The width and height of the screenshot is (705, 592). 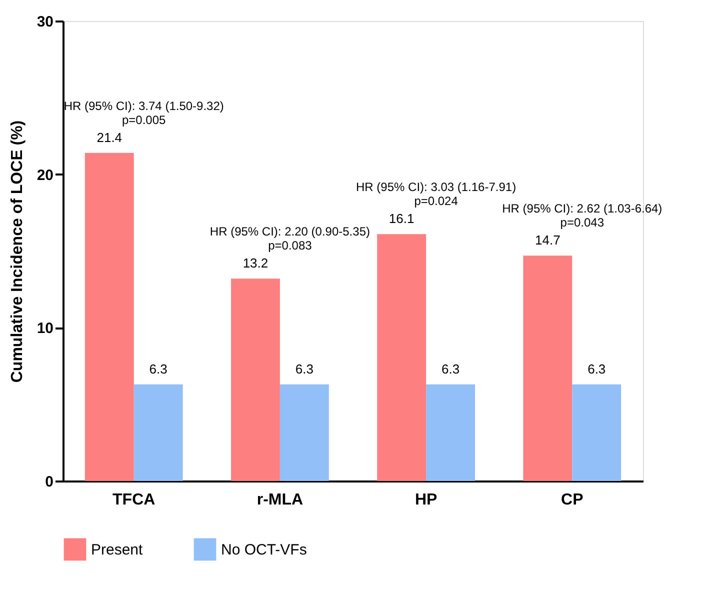 What do you see at coordinates (144, 112) in the screenshot?
I see `annotation: HR (95% CI): 3.74 (1.50-9.32) p=0.005` at bounding box center [144, 112].